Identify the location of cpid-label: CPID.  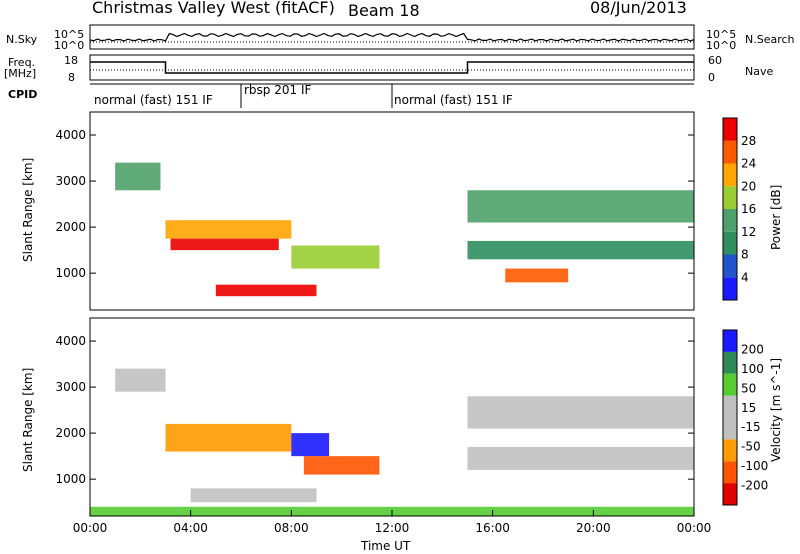
(23, 94).